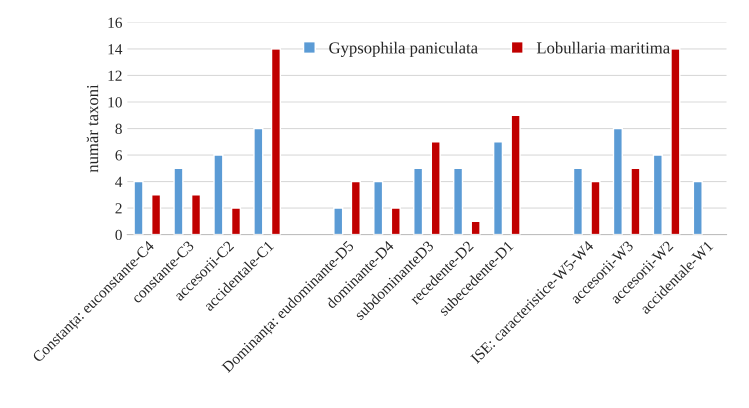 The height and width of the screenshot is (408, 749). Describe the element at coordinates (92, 128) in the screenshot. I see `y-axis-title: număr taxoni` at that location.